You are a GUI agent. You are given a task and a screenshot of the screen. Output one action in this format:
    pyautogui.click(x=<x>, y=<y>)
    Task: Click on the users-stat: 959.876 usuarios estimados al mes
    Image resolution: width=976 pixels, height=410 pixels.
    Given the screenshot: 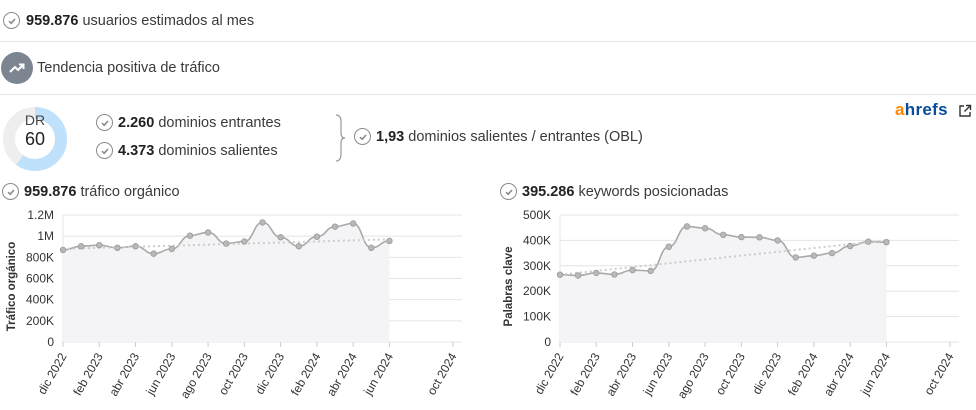 What is the action you would take?
    pyautogui.click(x=140, y=20)
    